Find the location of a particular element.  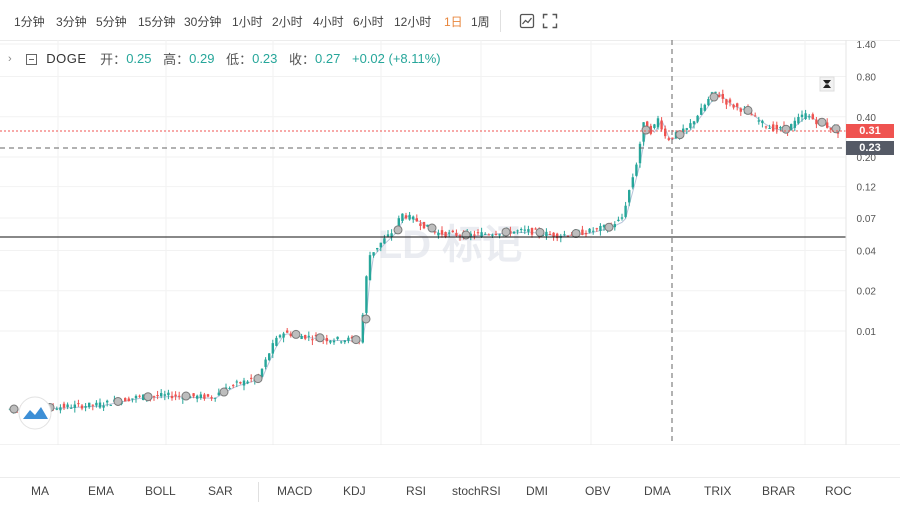

indicator-ema: EMA is located at coordinates (101, 491).